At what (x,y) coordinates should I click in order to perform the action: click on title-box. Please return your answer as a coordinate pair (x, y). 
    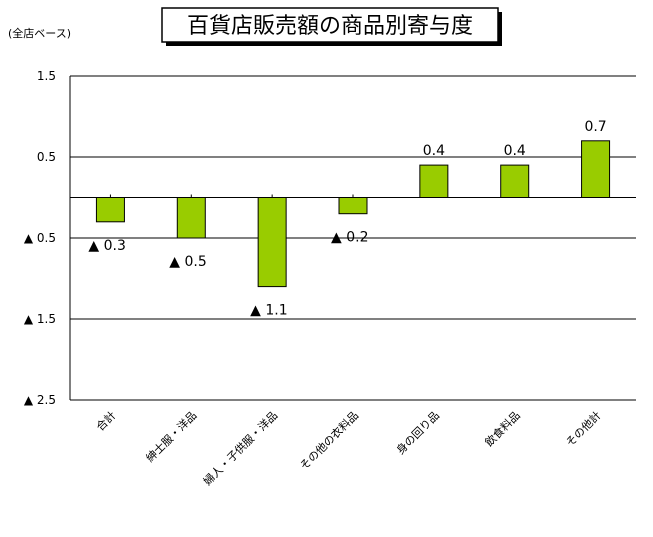
    Looking at the image, I should click on (330, 25).